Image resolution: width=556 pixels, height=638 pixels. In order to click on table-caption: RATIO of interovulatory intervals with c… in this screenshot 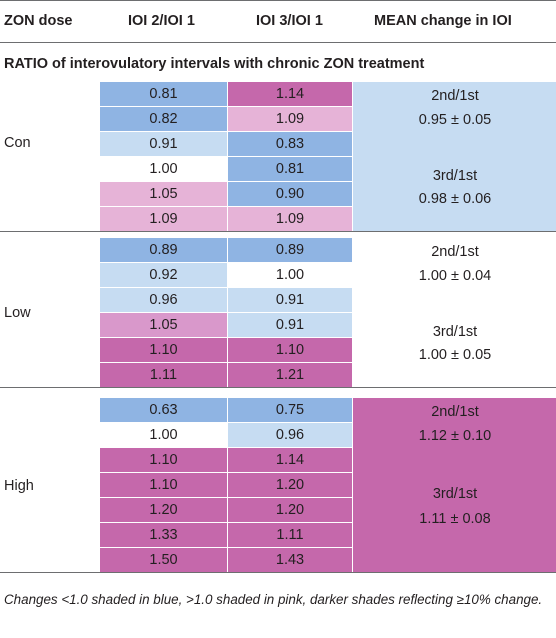, I will do `click(214, 64)`.